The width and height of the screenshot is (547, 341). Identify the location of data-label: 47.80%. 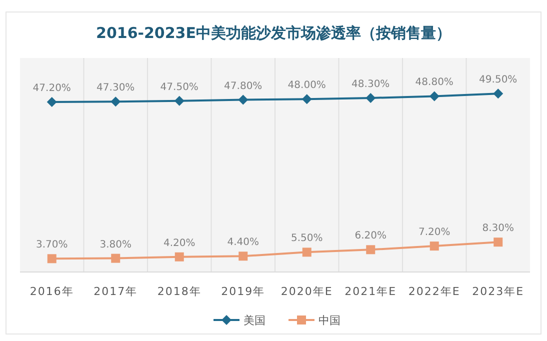
(243, 86).